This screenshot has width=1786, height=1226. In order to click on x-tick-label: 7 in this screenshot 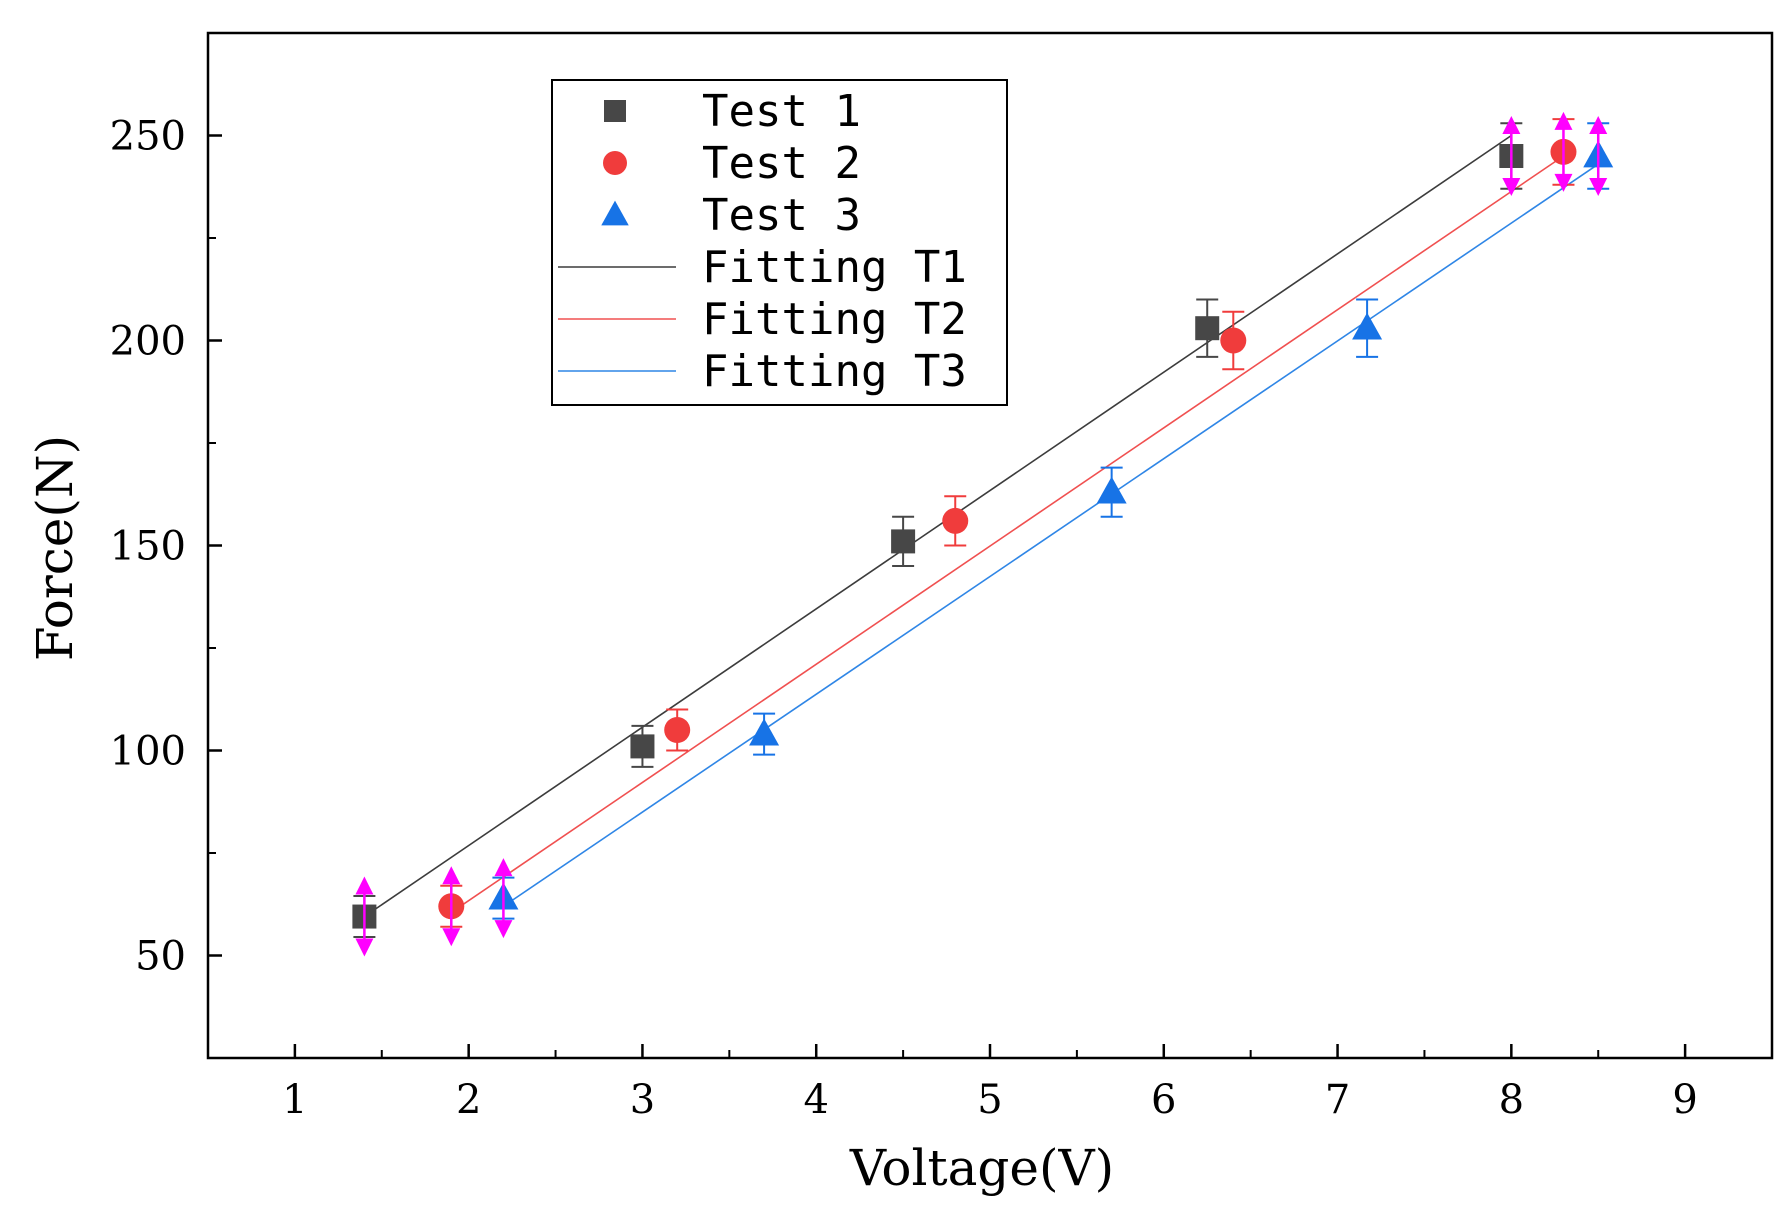, I will do `click(1337, 1100)`.